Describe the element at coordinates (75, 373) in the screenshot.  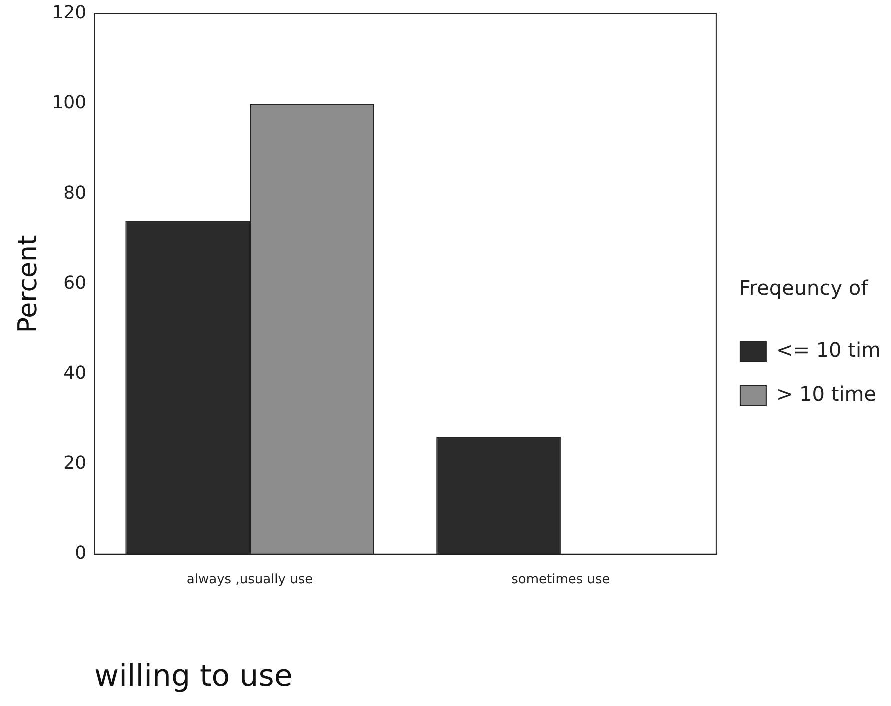
I see `y-tick-label: 40` at that location.